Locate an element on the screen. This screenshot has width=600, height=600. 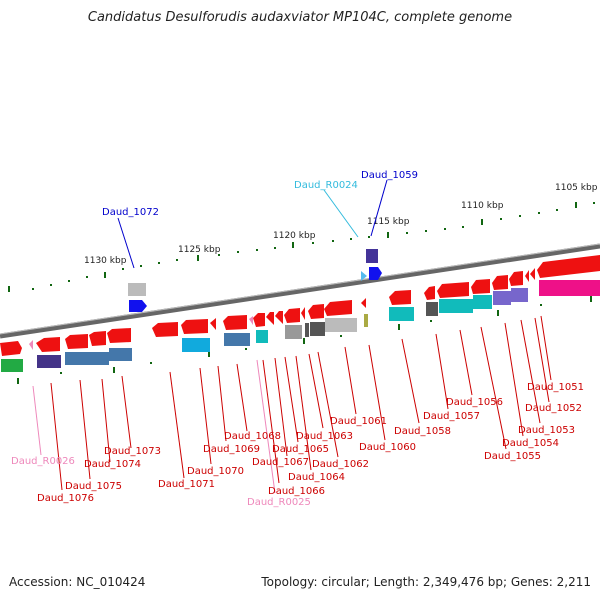
gene-label-daud-1053: Daud_1053 is located at coordinates (546, 430).